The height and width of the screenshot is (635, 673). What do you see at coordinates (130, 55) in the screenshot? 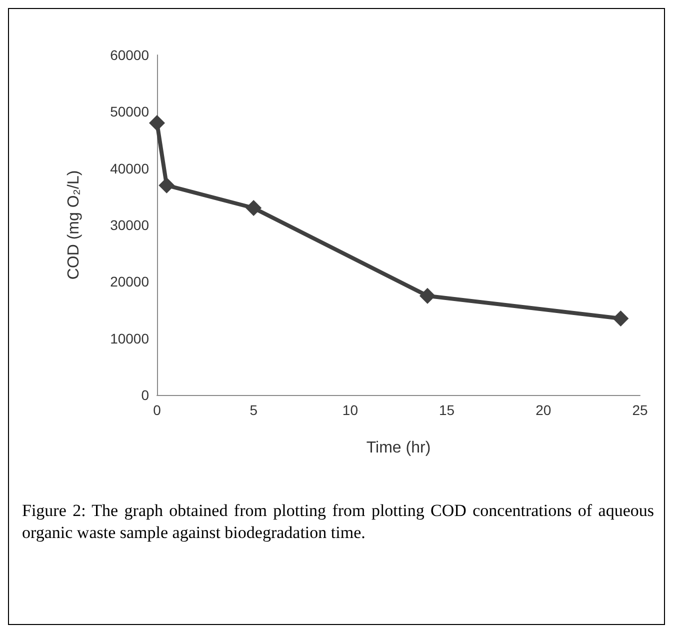
I see `y-tick-label: 60000` at bounding box center [130, 55].